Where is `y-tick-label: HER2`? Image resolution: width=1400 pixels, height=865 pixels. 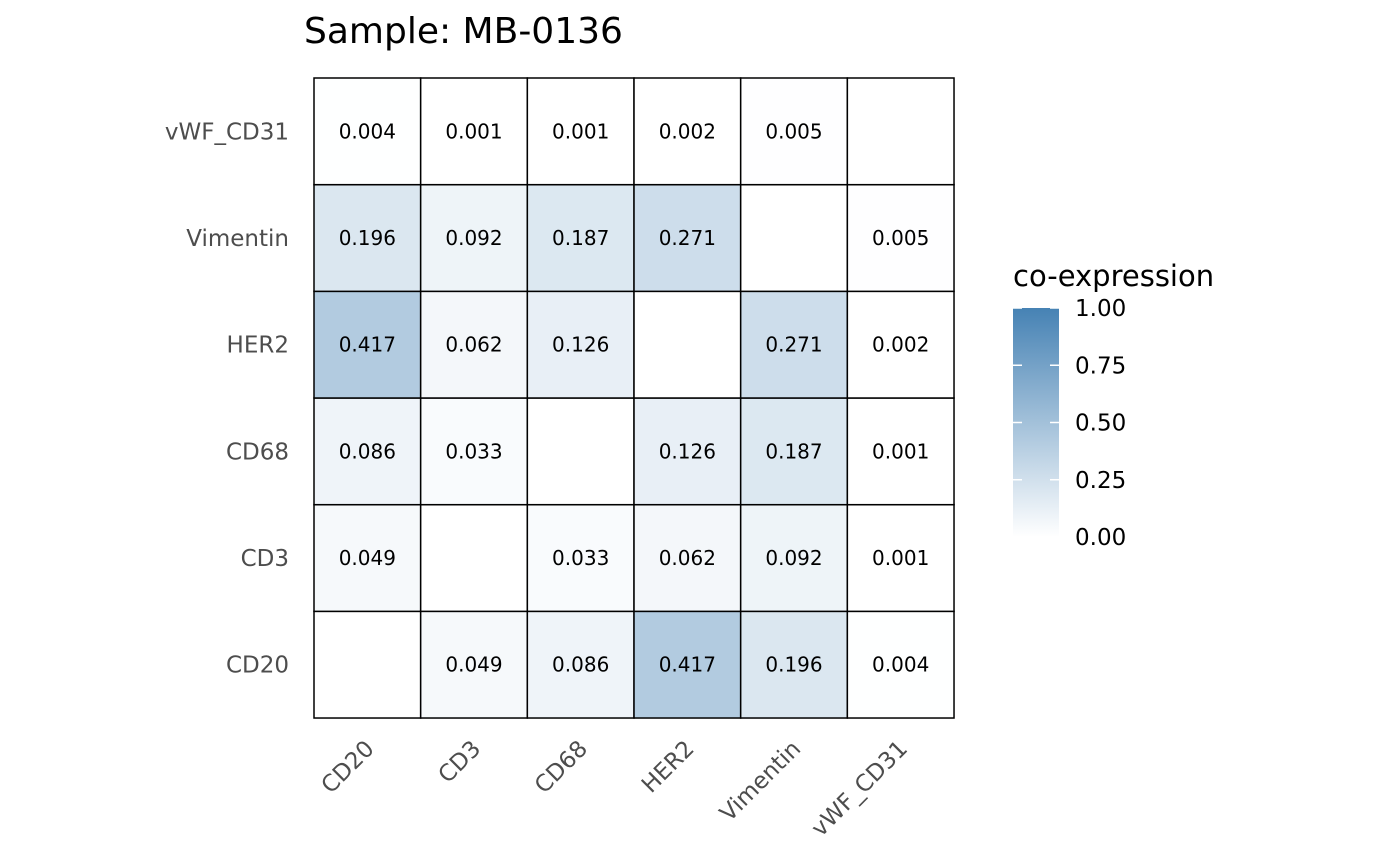
y-tick-label: HER2 is located at coordinates (258, 346).